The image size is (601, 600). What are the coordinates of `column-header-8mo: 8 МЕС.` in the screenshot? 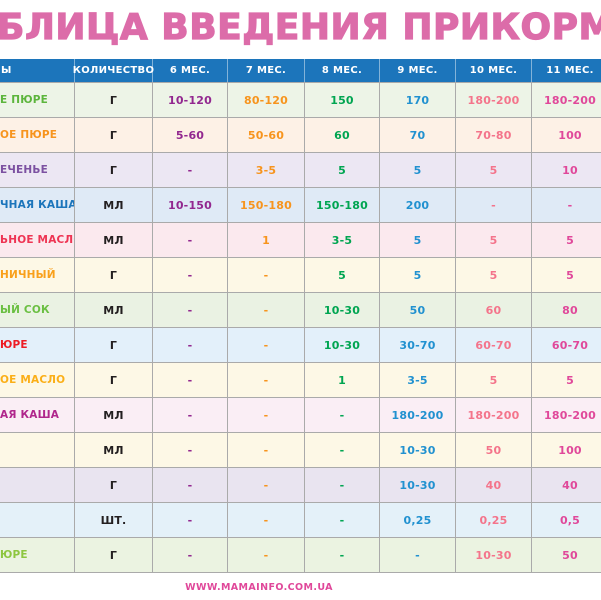 It's located at (342, 70).